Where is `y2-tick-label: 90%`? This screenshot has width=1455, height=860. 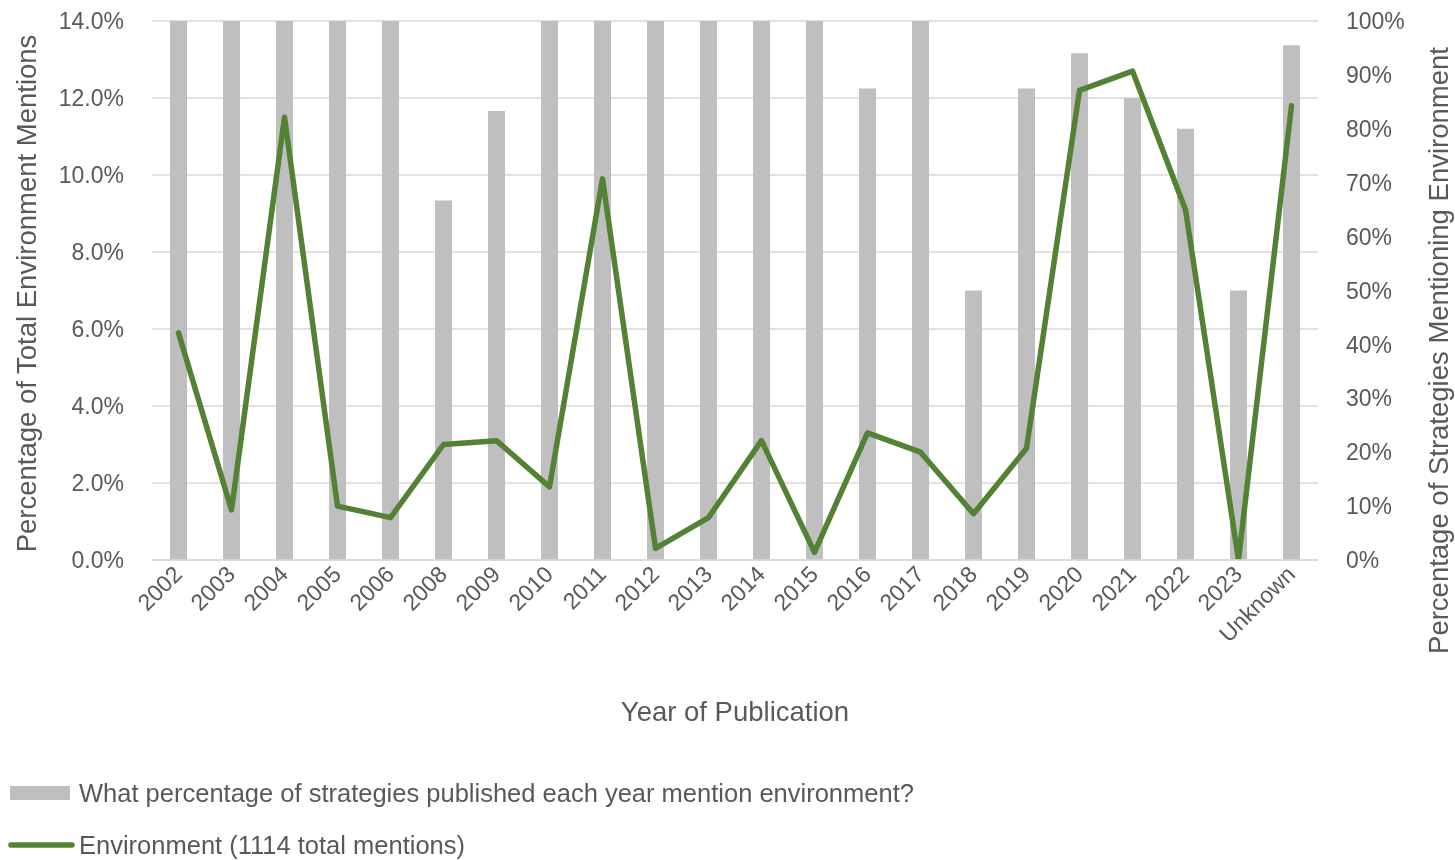 y2-tick-label: 90% is located at coordinates (1369, 75).